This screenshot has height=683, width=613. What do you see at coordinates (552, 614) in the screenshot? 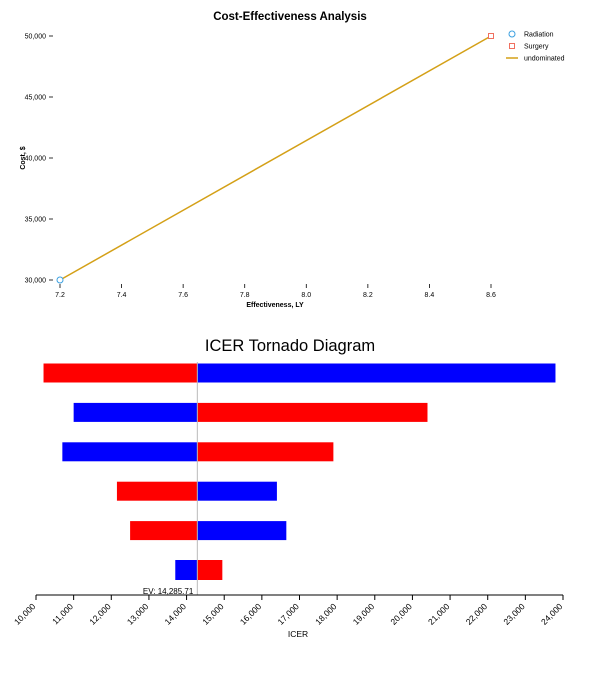
I see `tornado-x-tick-label: 24,000` at bounding box center [552, 614].